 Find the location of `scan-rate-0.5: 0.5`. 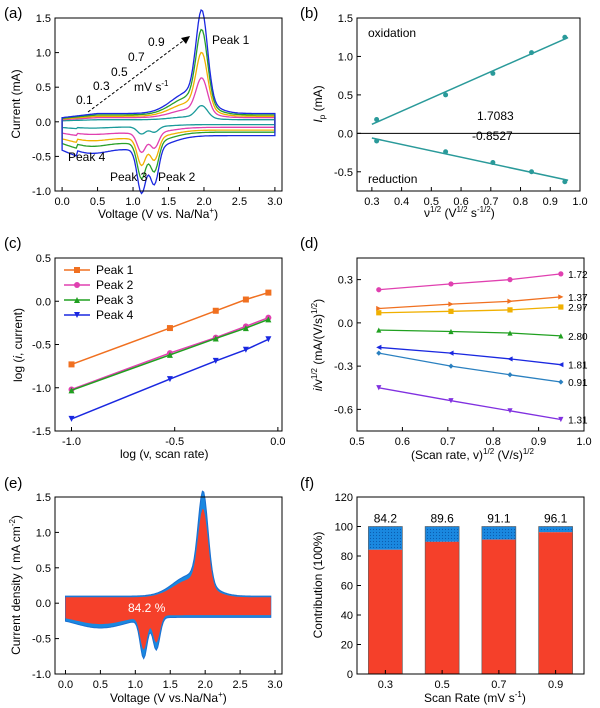

scan-rate-0.5: 0.5 is located at coordinates (119, 72).